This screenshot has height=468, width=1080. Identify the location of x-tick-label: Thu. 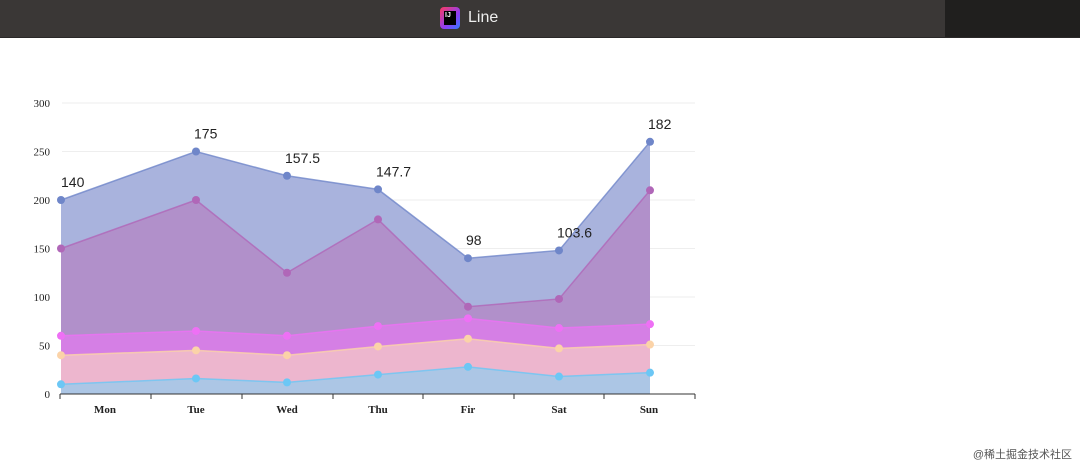
(378, 410).